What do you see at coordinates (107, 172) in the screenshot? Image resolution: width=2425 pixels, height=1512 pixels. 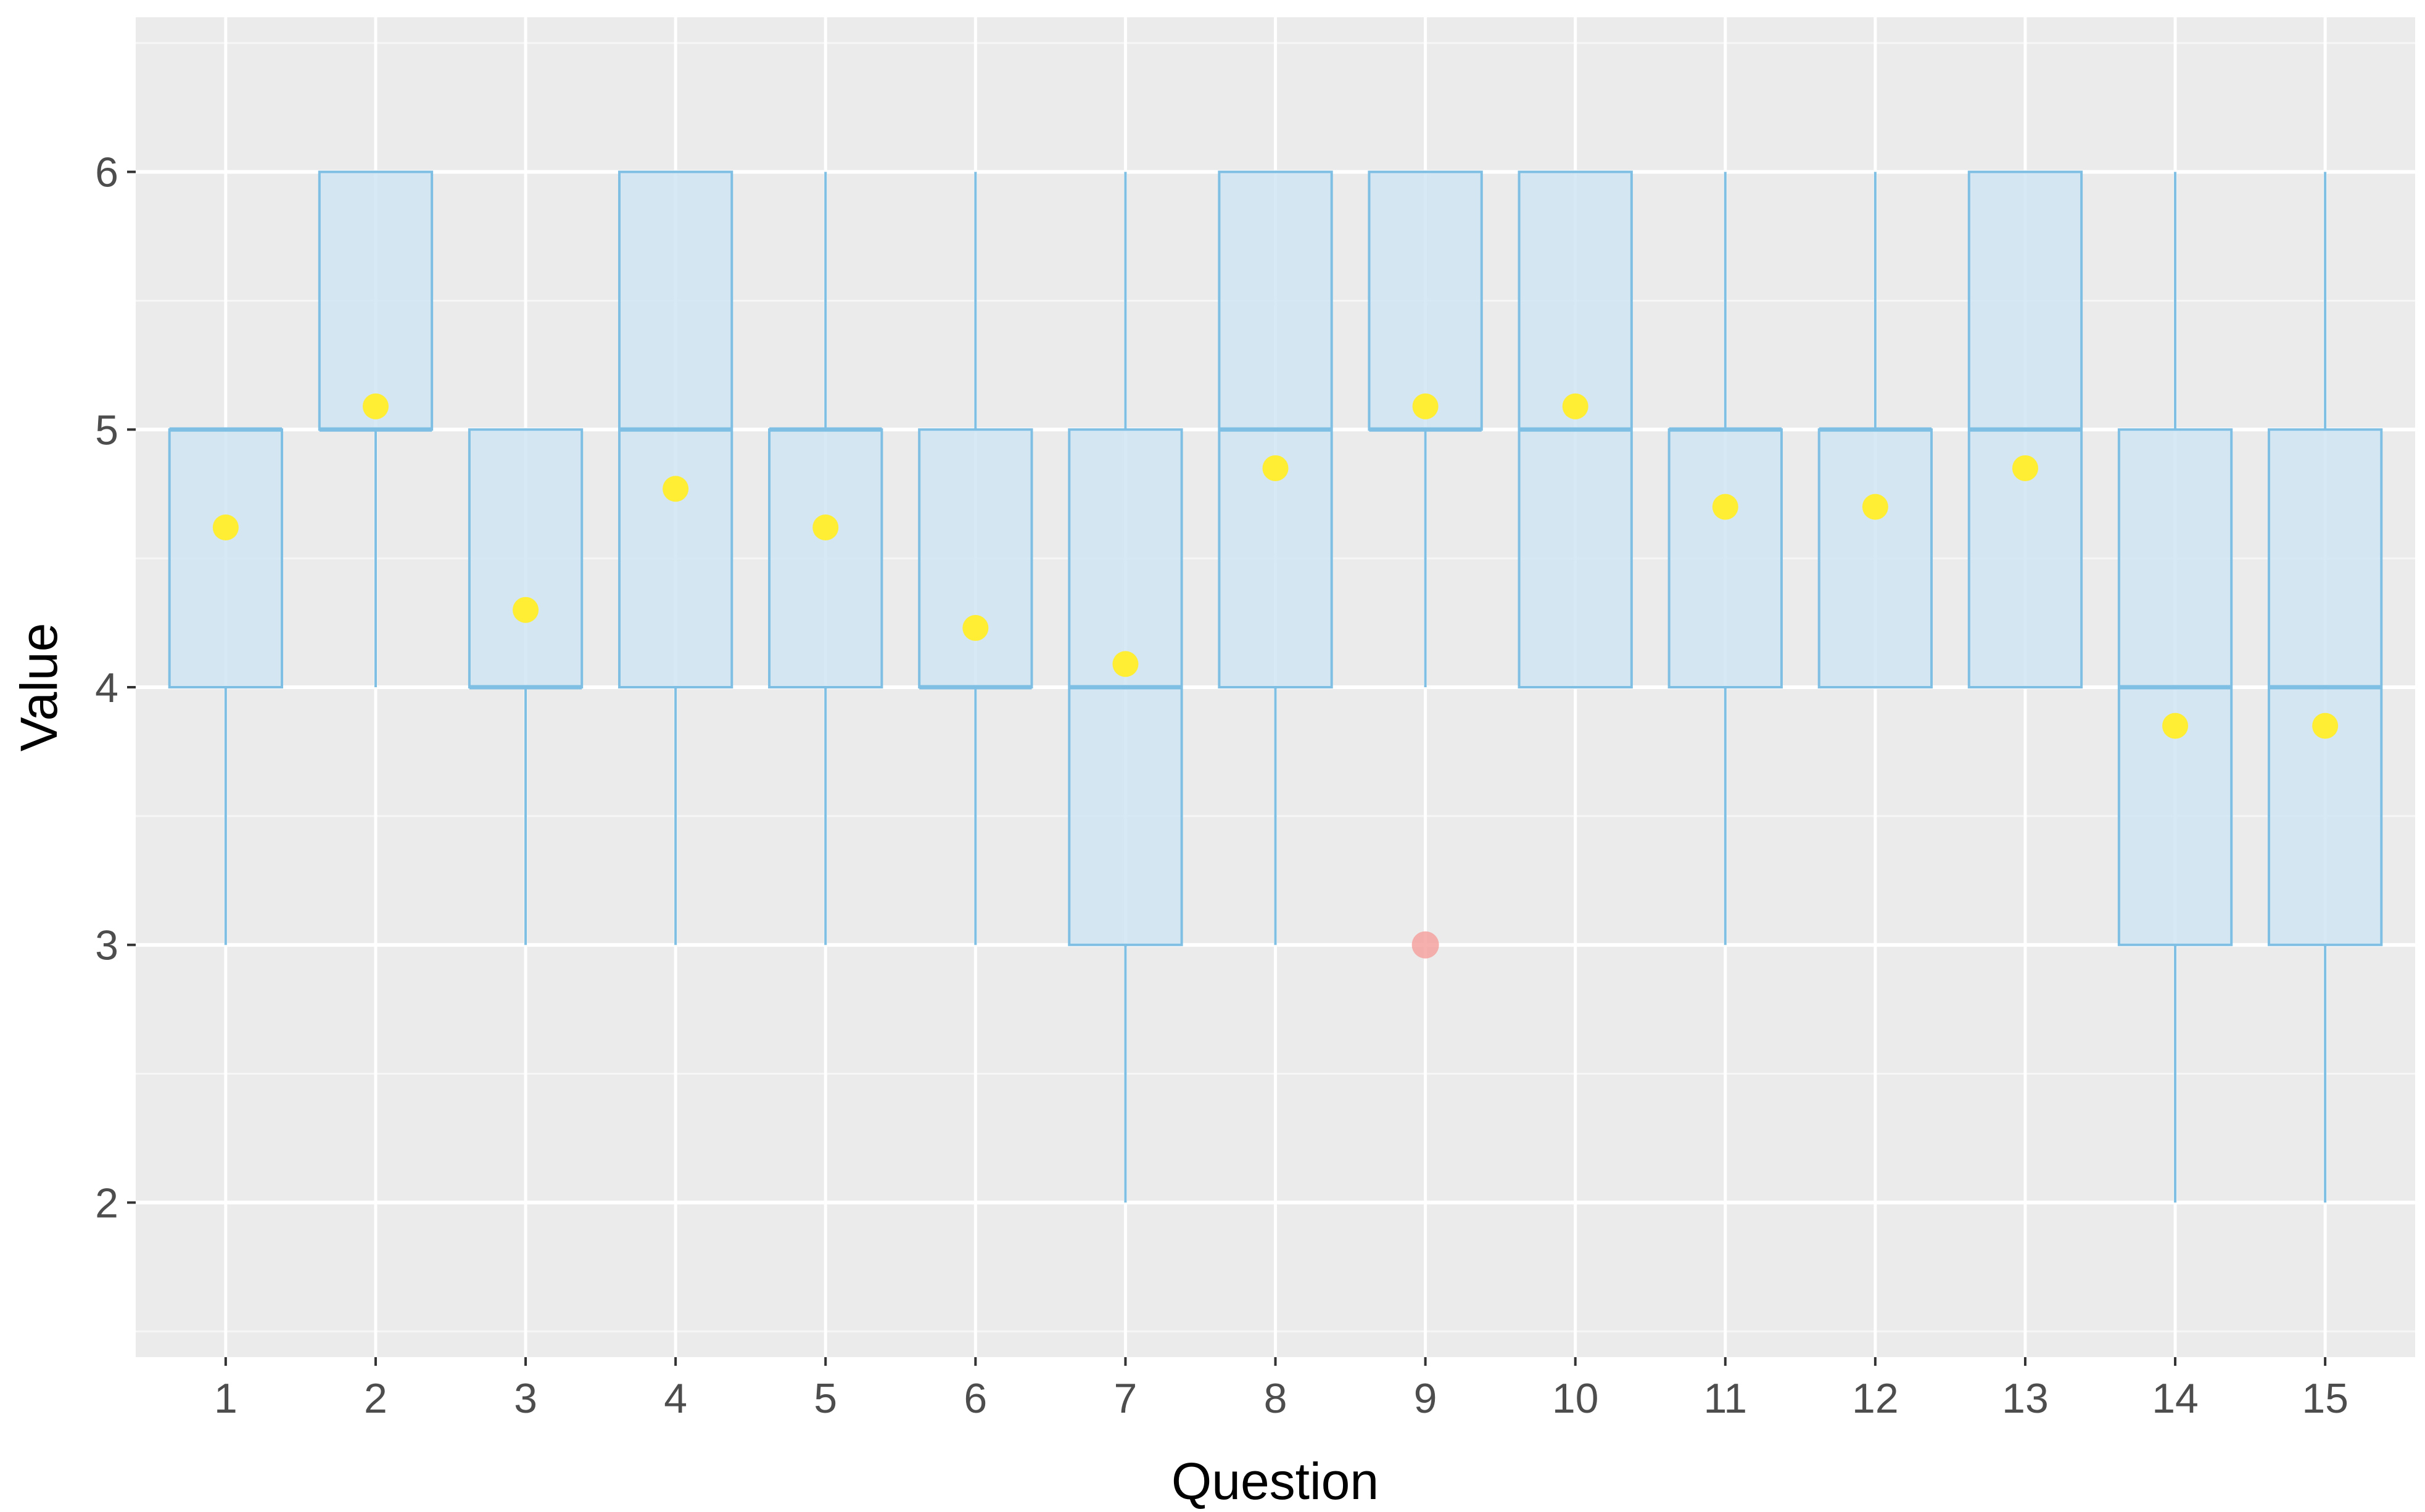 I see `y-tick-label: 6` at bounding box center [107, 172].